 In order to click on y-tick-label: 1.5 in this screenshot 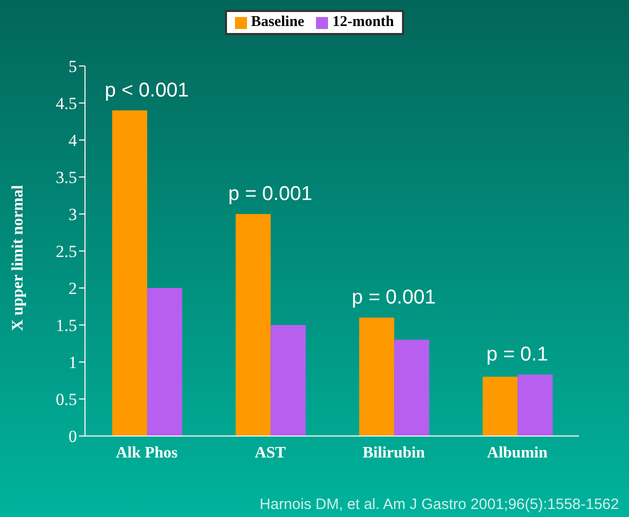, I will do `click(66, 326)`.